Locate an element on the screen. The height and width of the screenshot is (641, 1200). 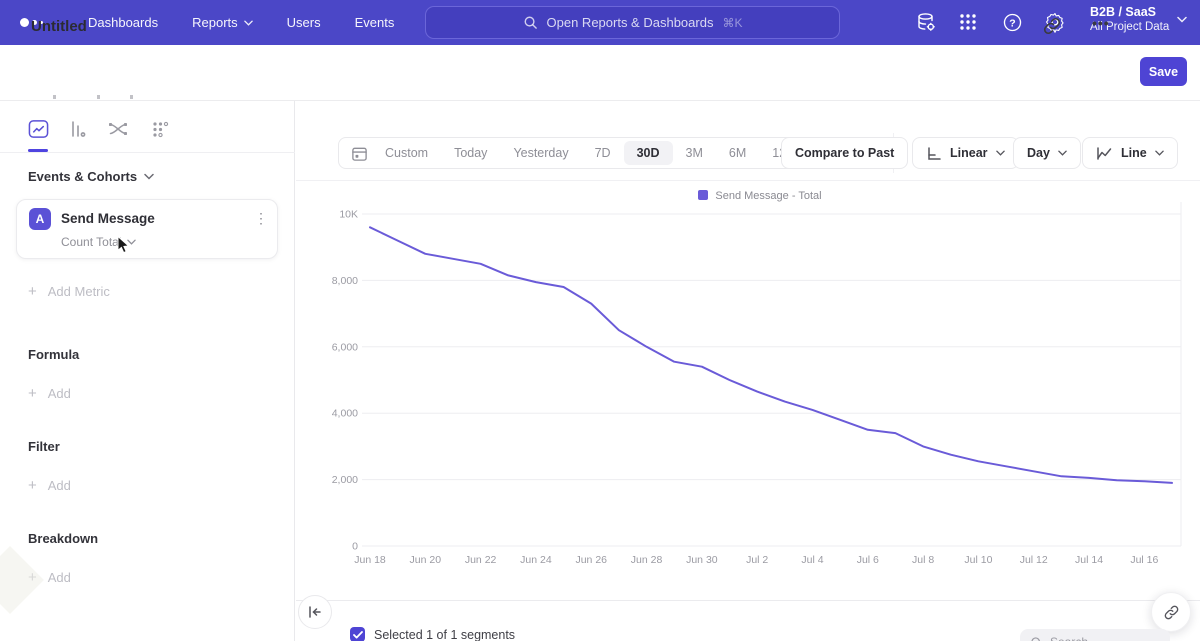
project-scope: All Project Data is located at coordinates (1130, 27).